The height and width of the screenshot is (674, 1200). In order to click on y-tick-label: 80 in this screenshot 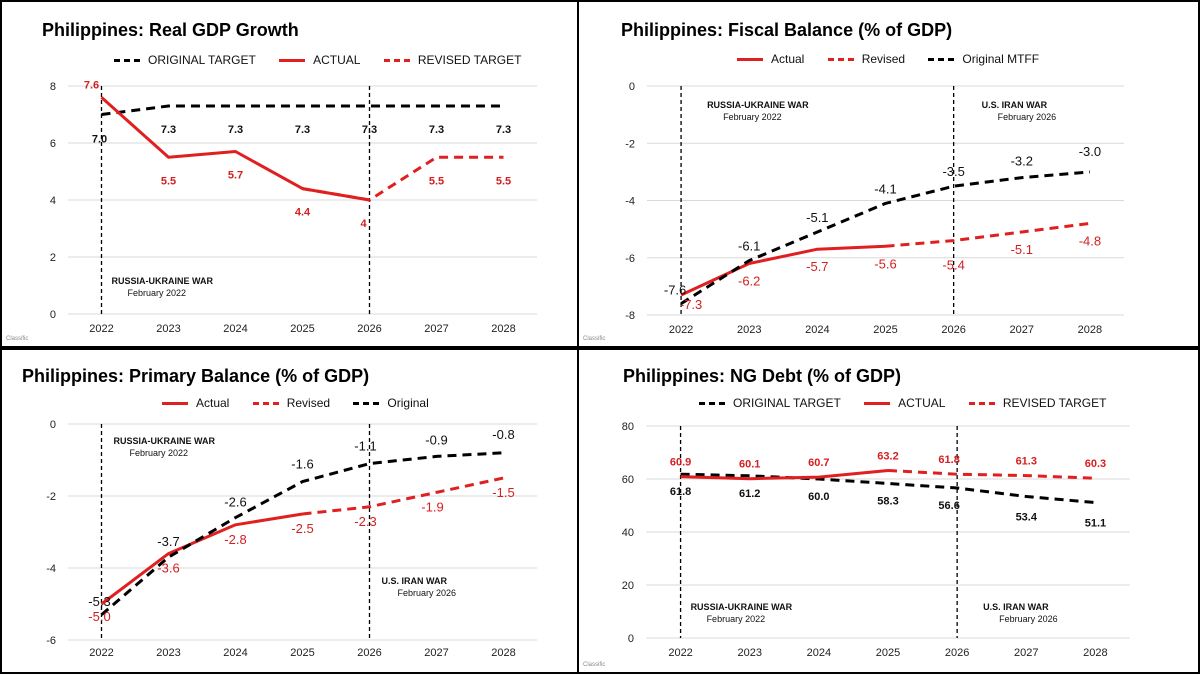, I will do `click(628, 427)`.